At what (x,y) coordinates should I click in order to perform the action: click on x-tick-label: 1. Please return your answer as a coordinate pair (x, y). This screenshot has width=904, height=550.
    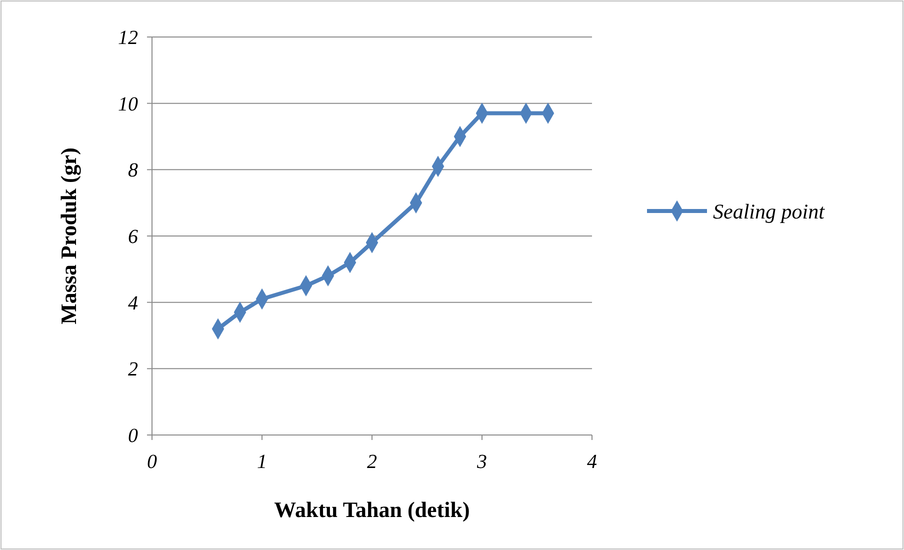
    Looking at the image, I should click on (262, 462).